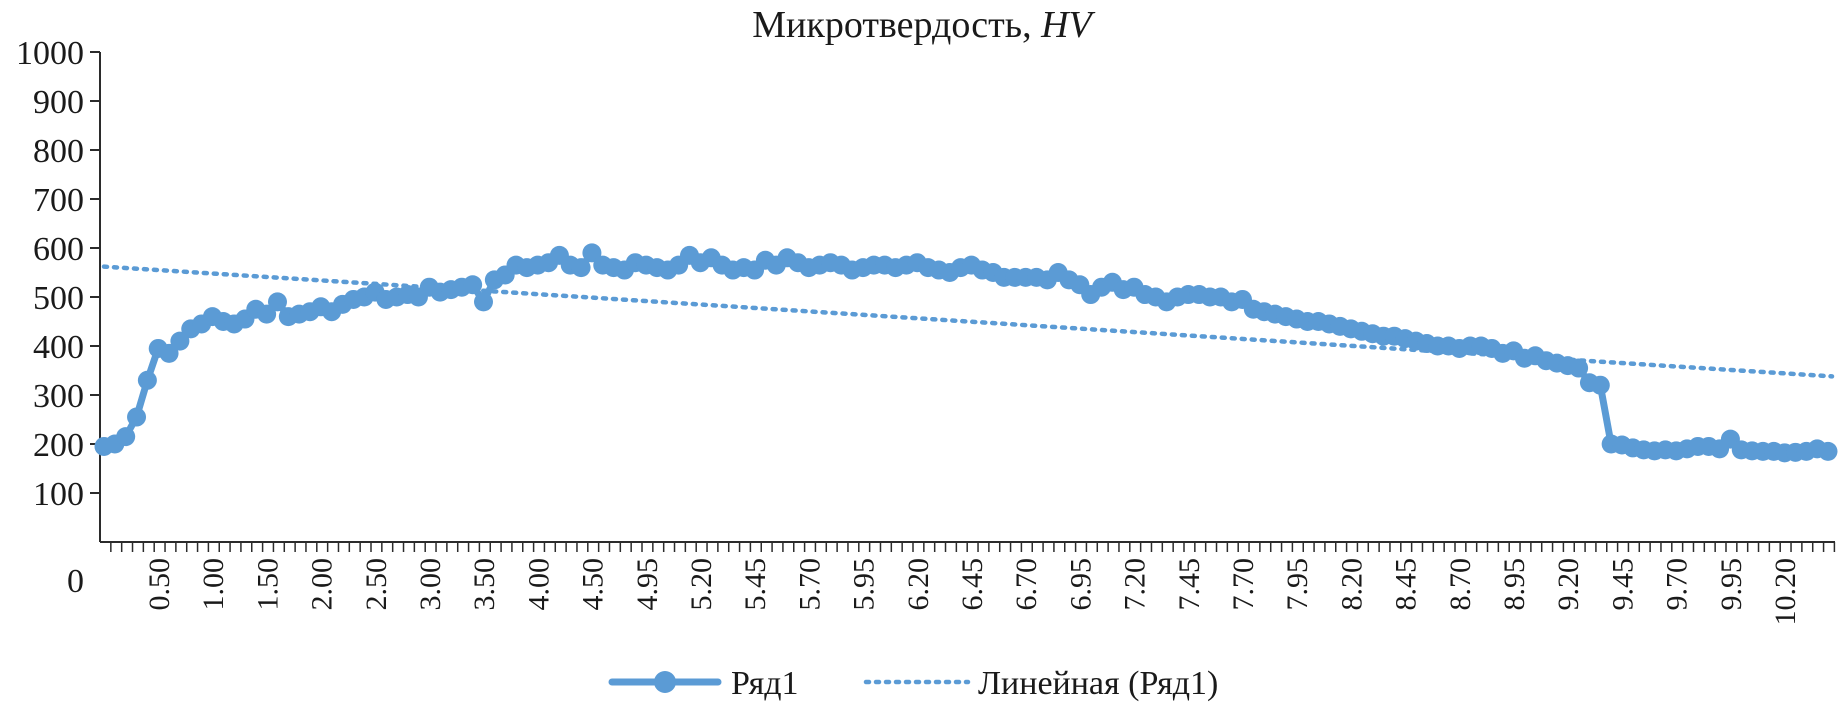  What do you see at coordinates (538, 584) in the screenshot?
I see `x-tick-label: 4.00` at bounding box center [538, 584].